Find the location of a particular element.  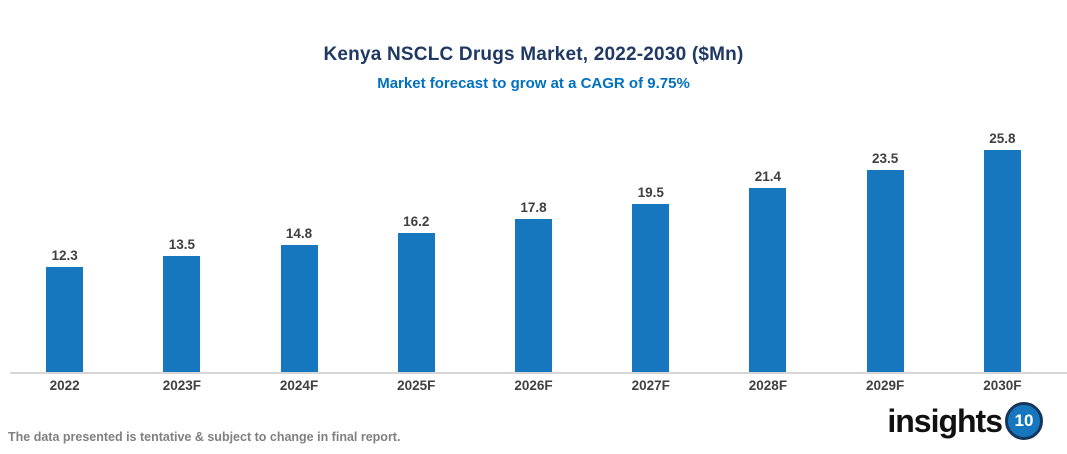

x-tick-label: 2023F is located at coordinates (181, 385).